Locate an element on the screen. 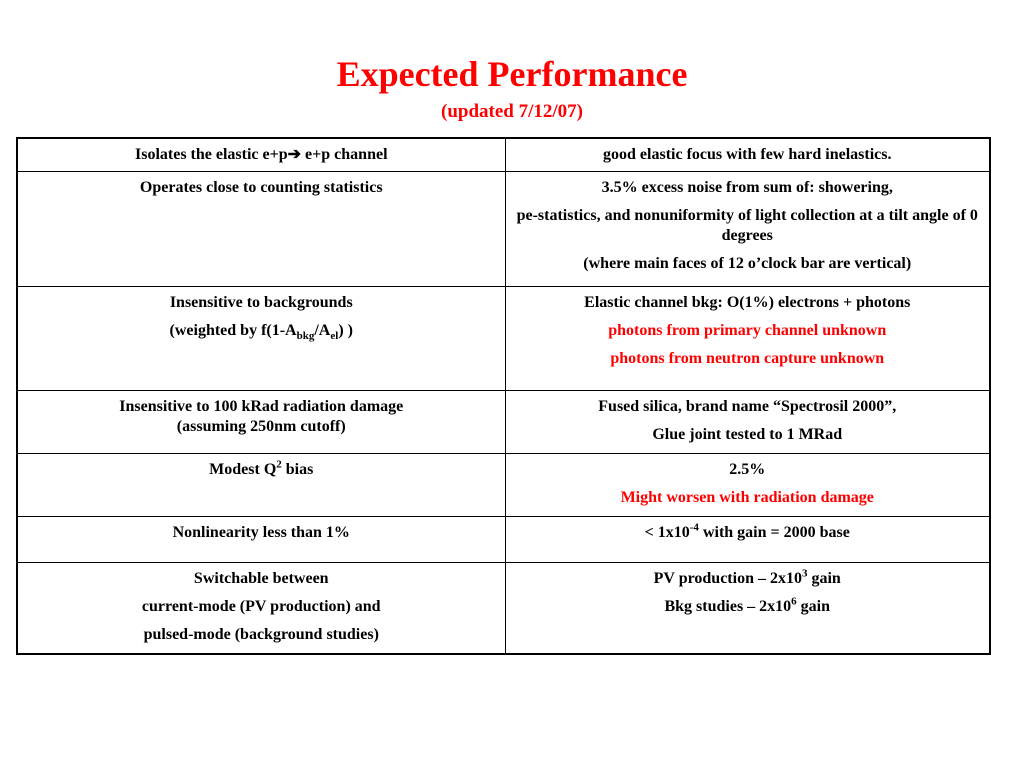  requirement-cell: Isolates the elastic e+p➔ e+p channel is located at coordinates (261, 154).